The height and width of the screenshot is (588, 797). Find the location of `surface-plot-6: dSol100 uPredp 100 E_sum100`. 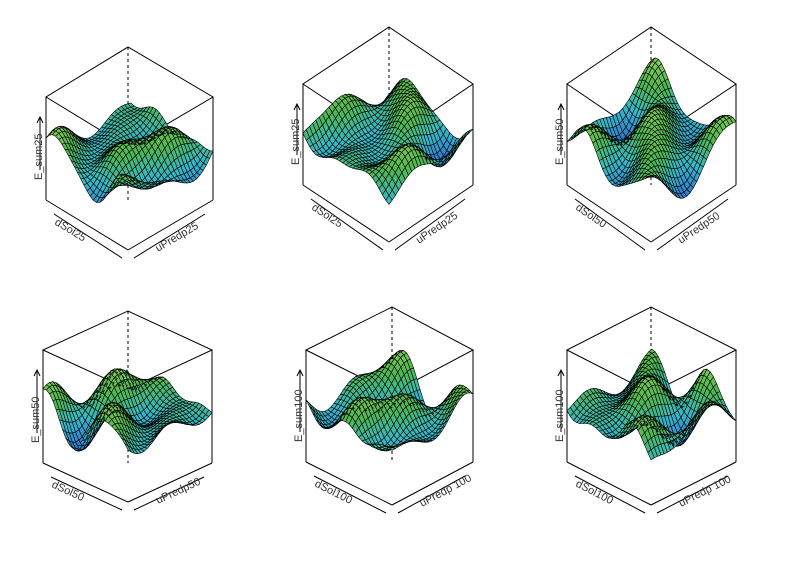

surface-plot-6: dSol100 uPredp 100 E_sum100 is located at coordinates (645, 410).